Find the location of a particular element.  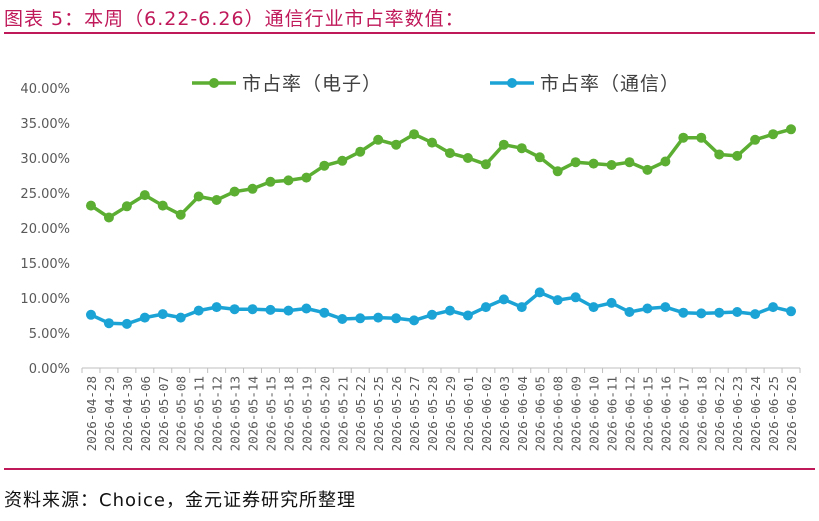

x-tick-label: 2026-06-15 is located at coordinates (647, 413).